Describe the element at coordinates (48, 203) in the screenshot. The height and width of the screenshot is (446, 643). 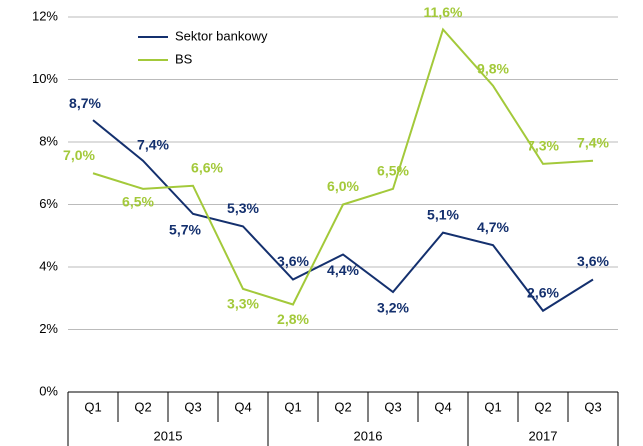
I see `y-tick-label: 6%` at that location.